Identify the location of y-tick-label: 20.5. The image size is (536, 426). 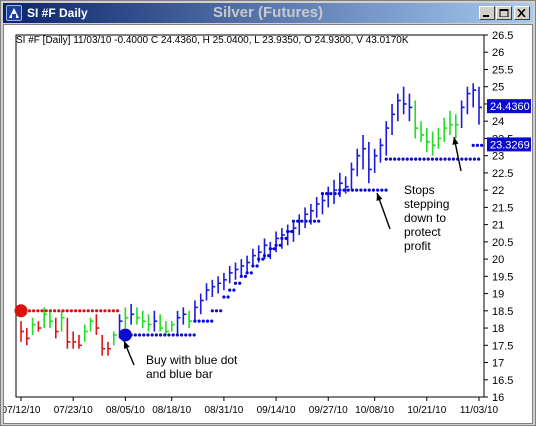
(502, 243).